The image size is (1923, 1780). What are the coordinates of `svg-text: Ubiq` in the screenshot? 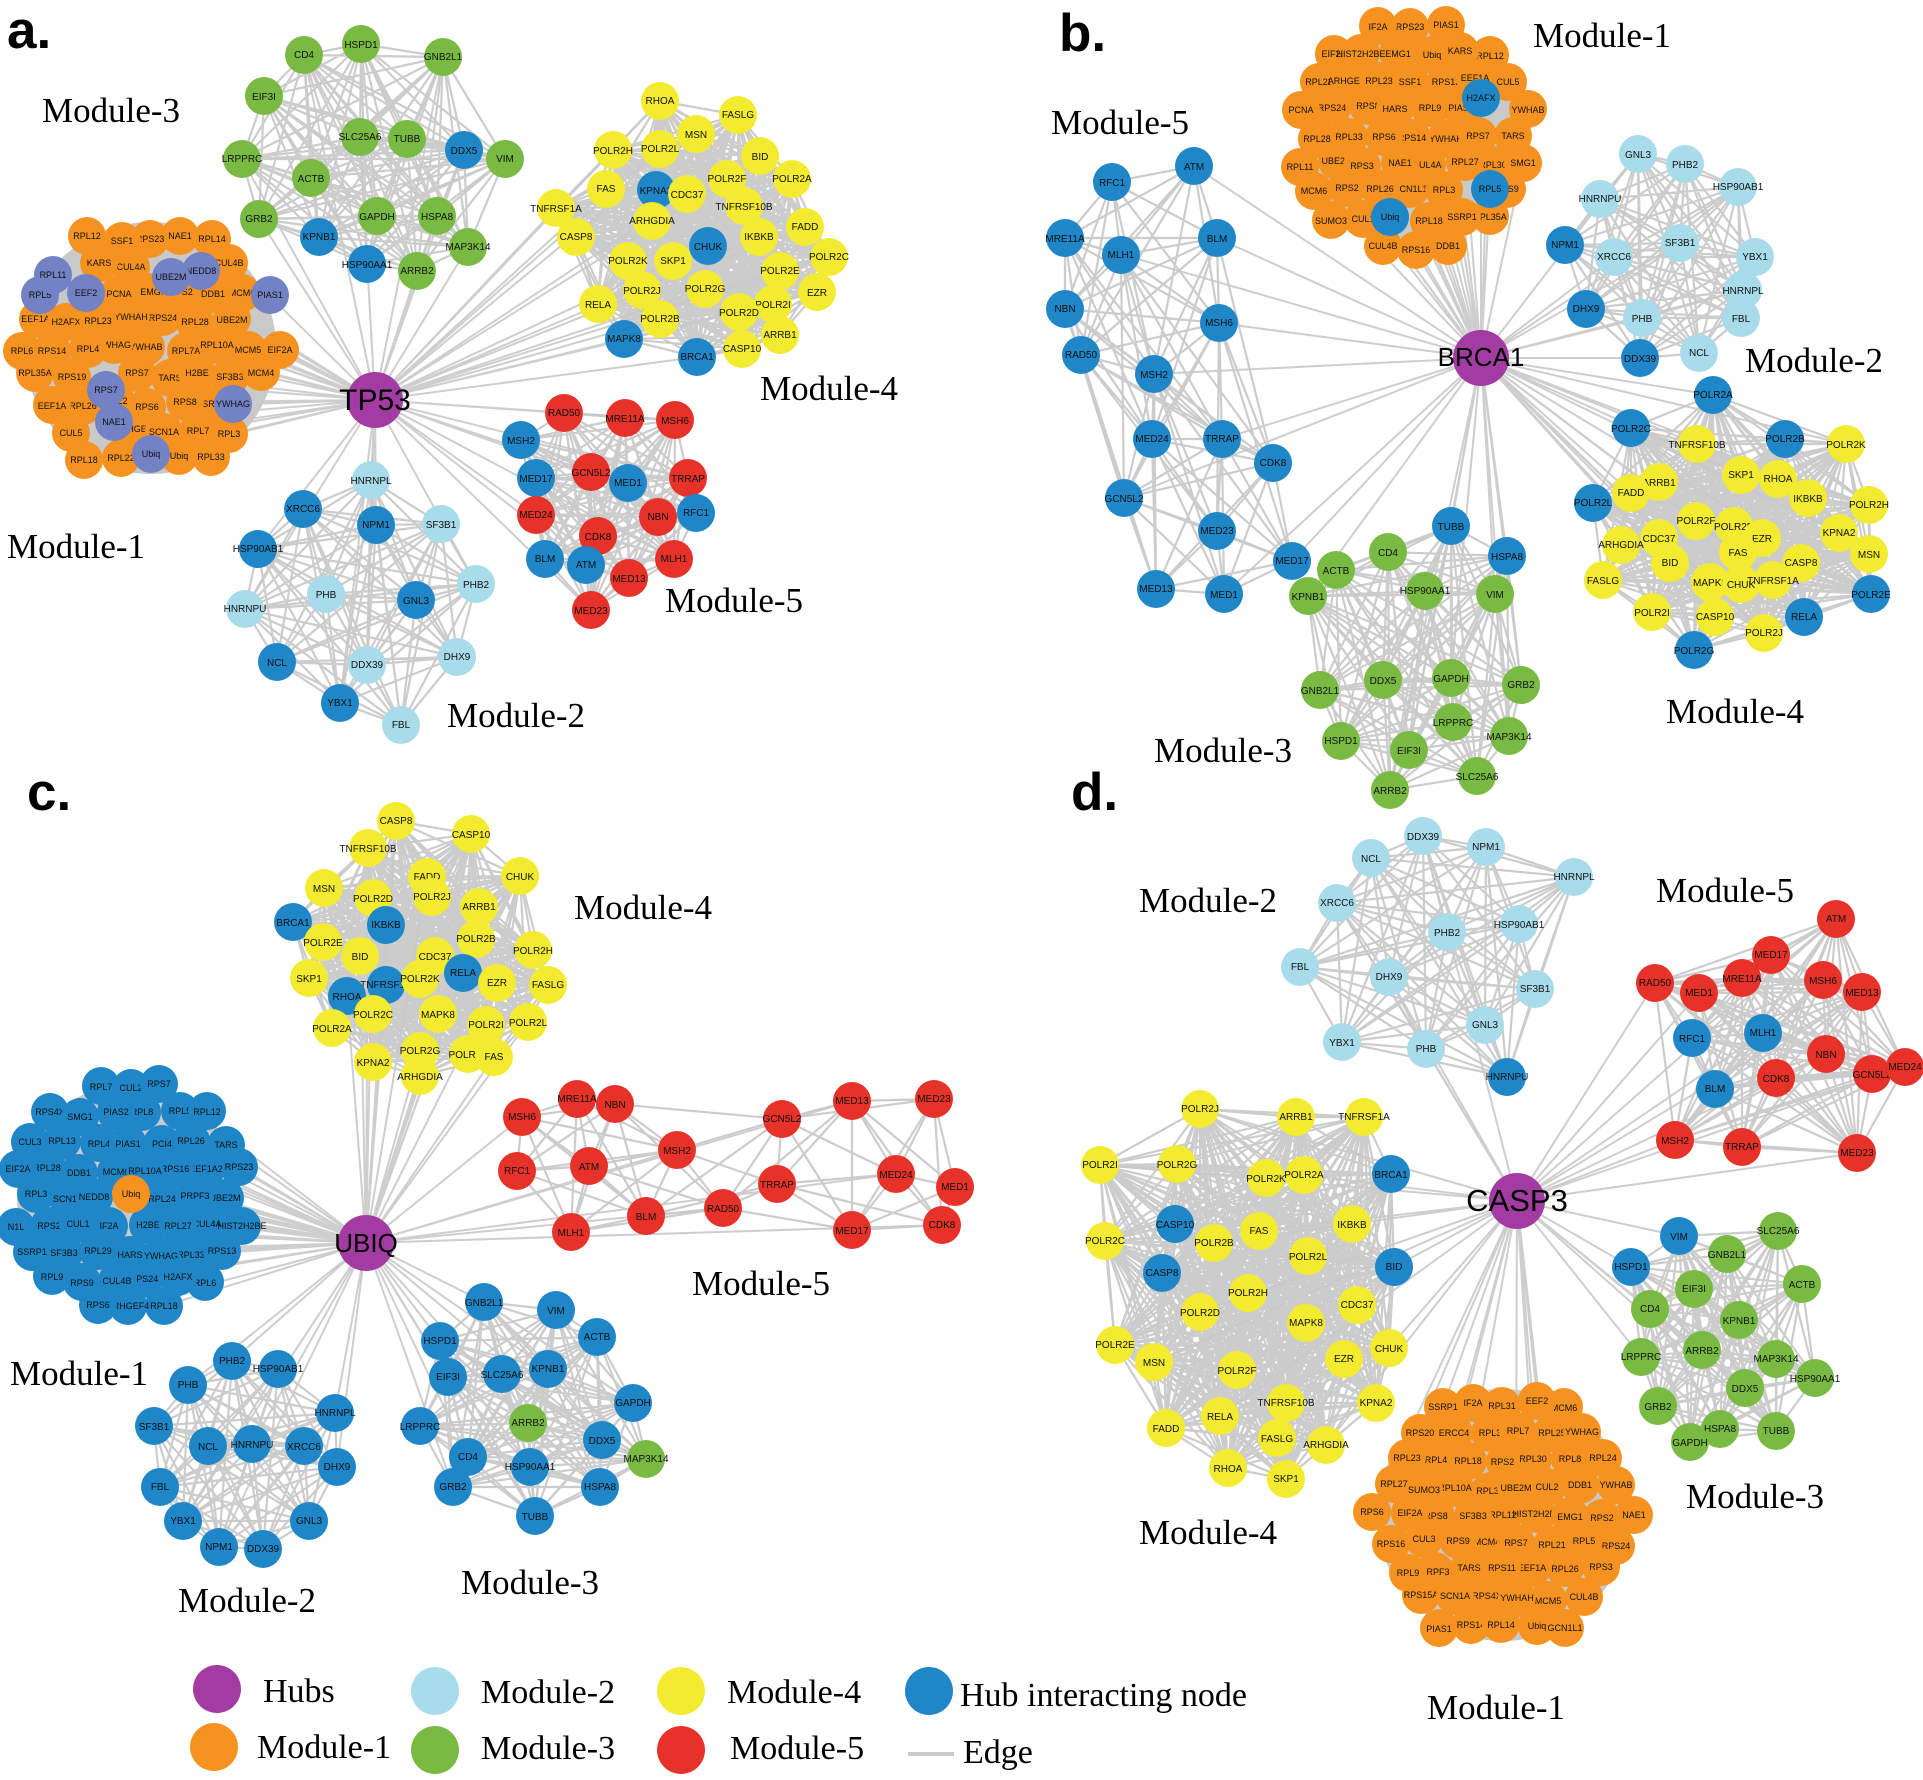 It's located at (1390, 217).